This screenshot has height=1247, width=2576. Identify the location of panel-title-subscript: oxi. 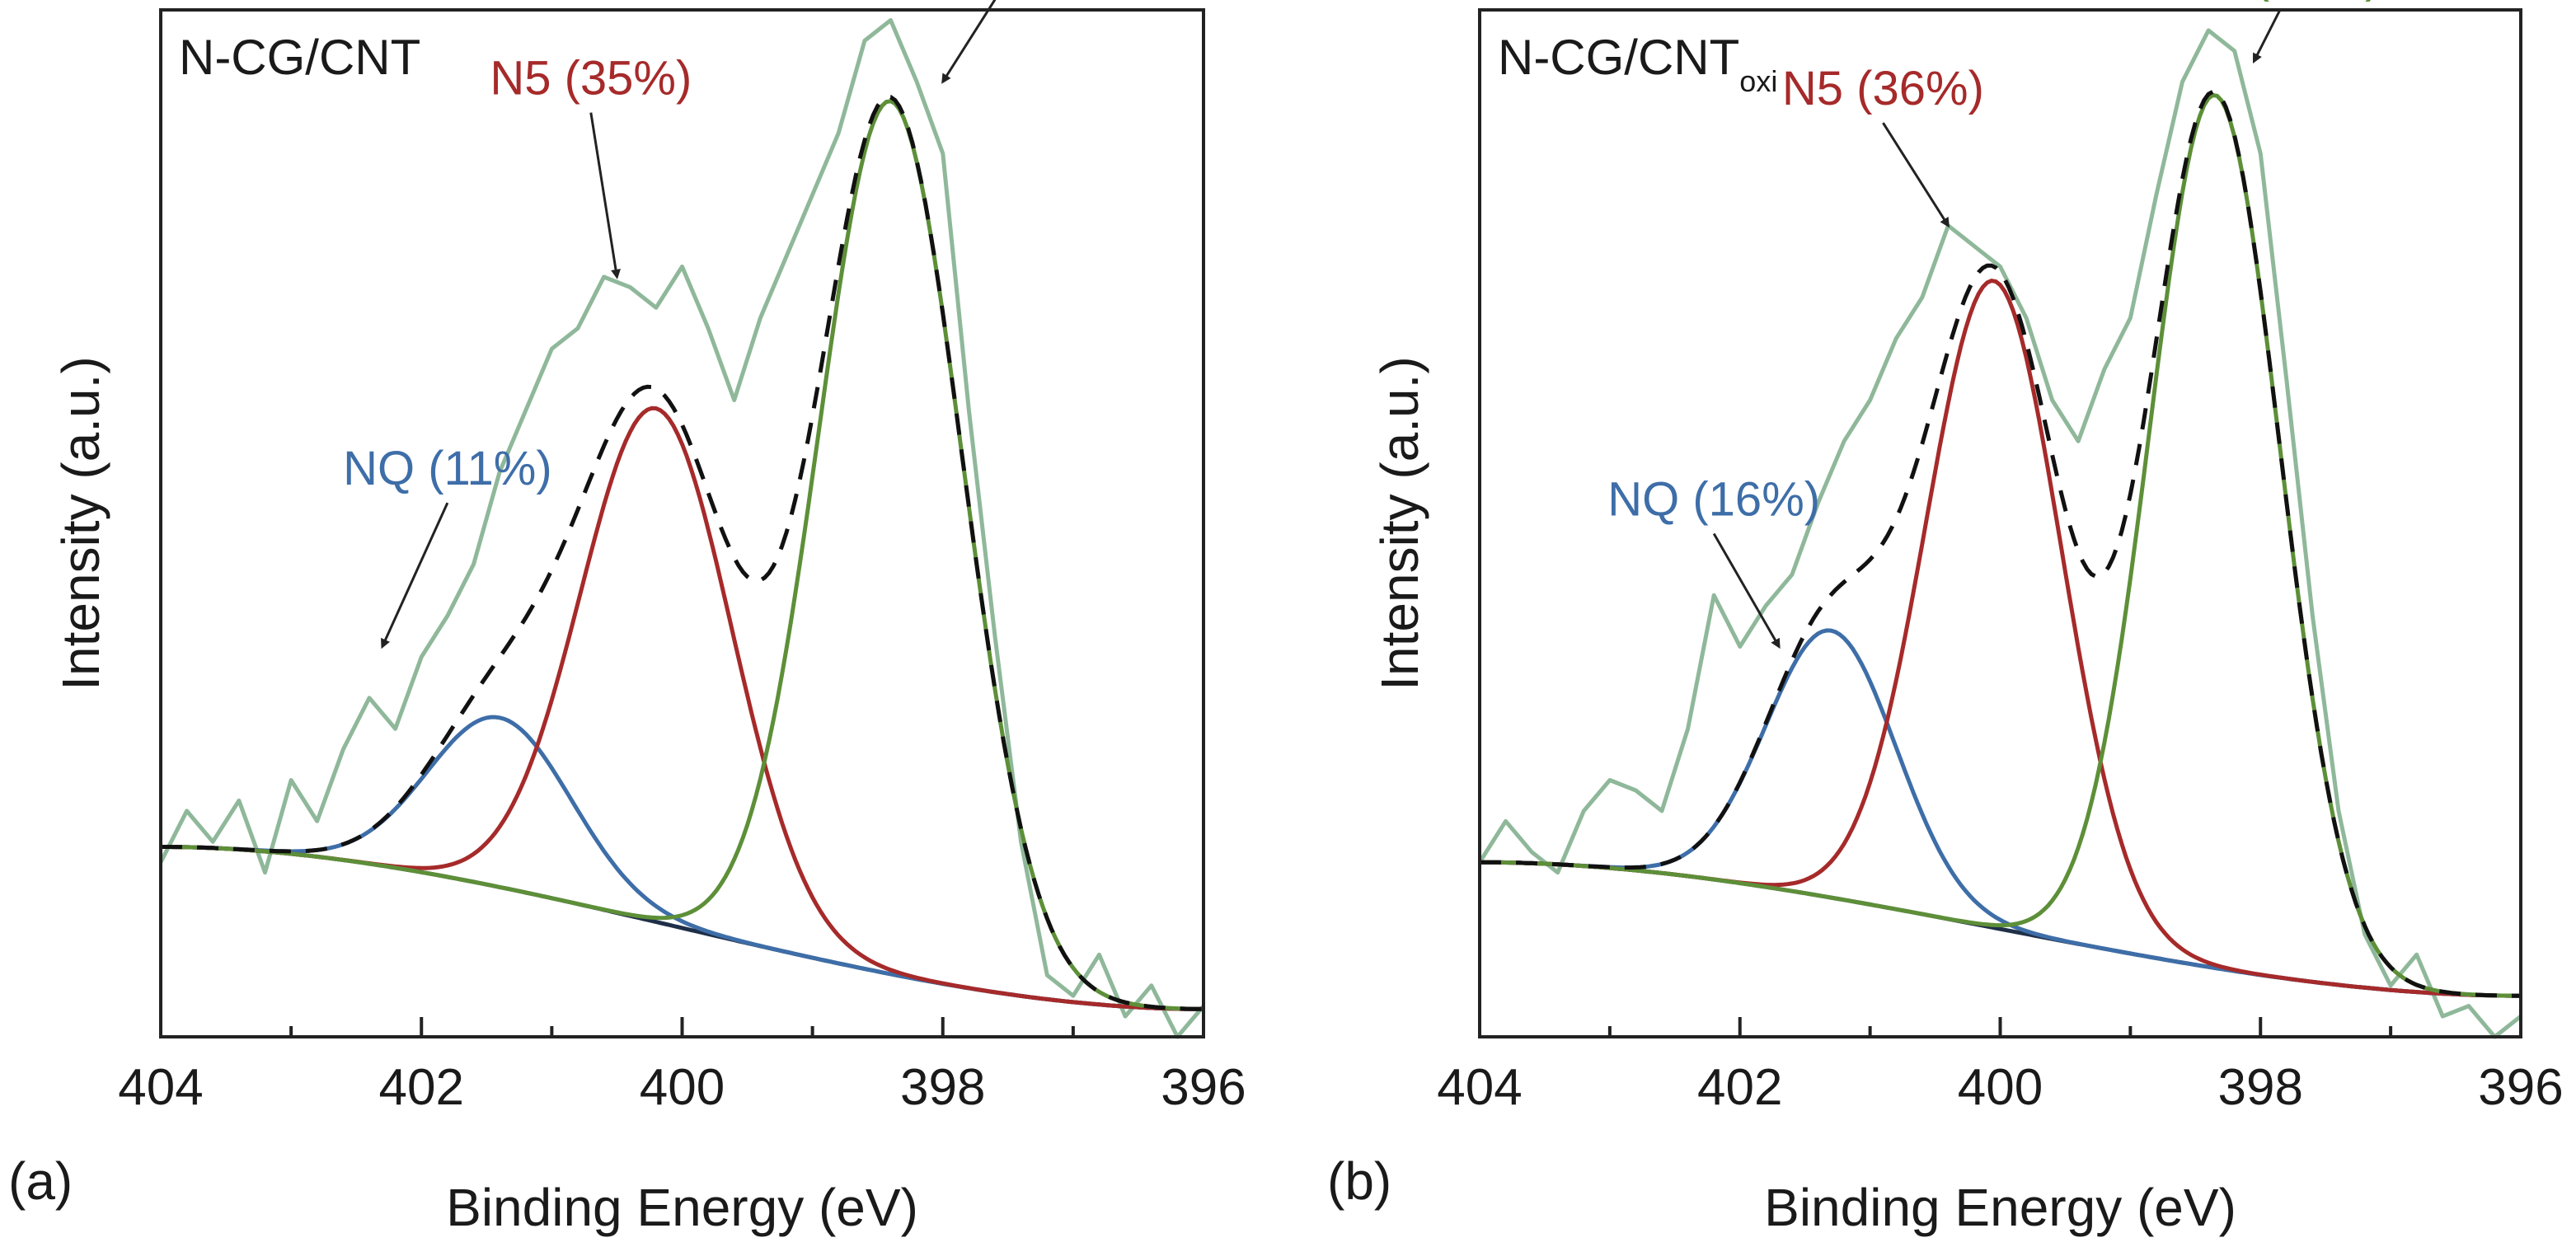
(1758, 81).